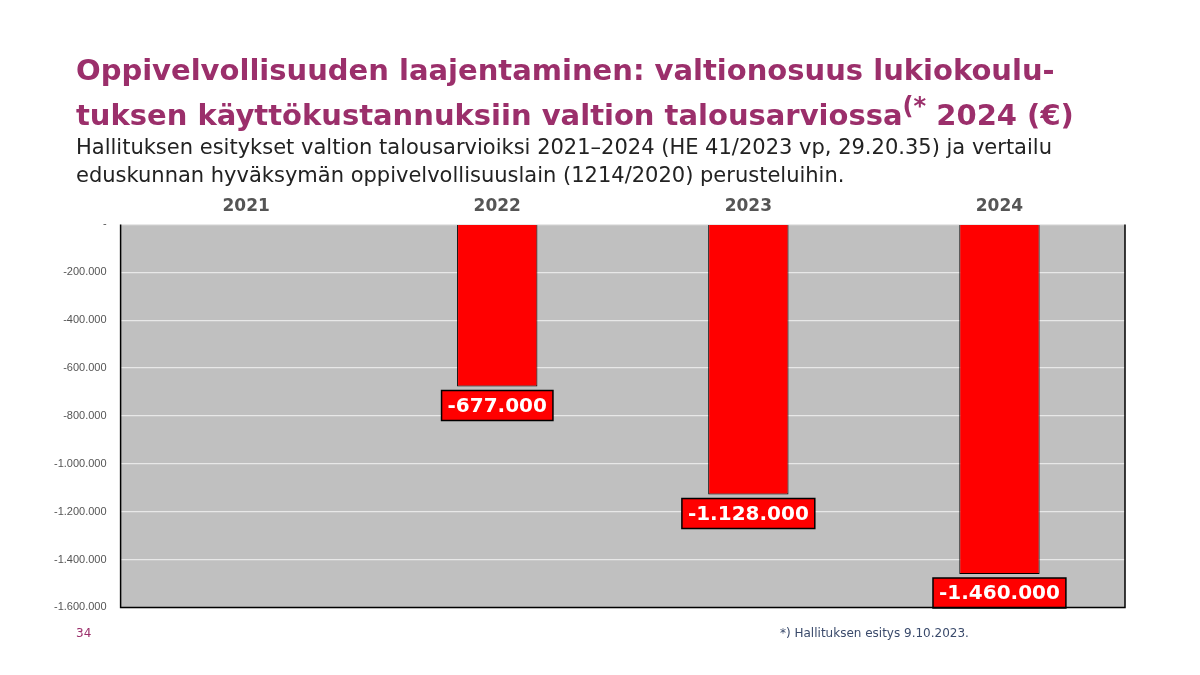 The height and width of the screenshot is (675, 1200). Describe the element at coordinates (246, 204) in the screenshot. I see `x-tick-label: 2021` at that location.